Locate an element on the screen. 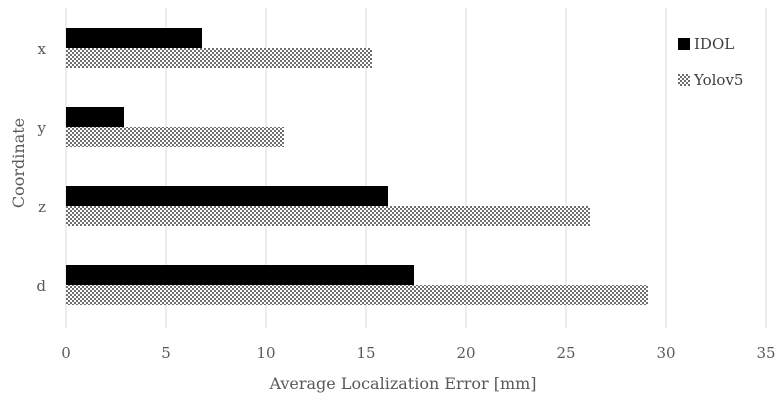 This screenshot has width=784, height=400. legend-label-yolov5: Yolov5 is located at coordinates (718, 80).